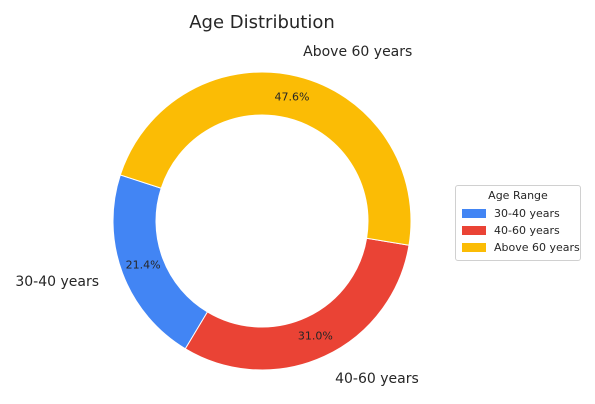 The height and width of the screenshot is (404, 595). What do you see at coordinates (518, 195) in the screenshot?
I see `legend-title: Age Range` at bounding box center [518, 195].